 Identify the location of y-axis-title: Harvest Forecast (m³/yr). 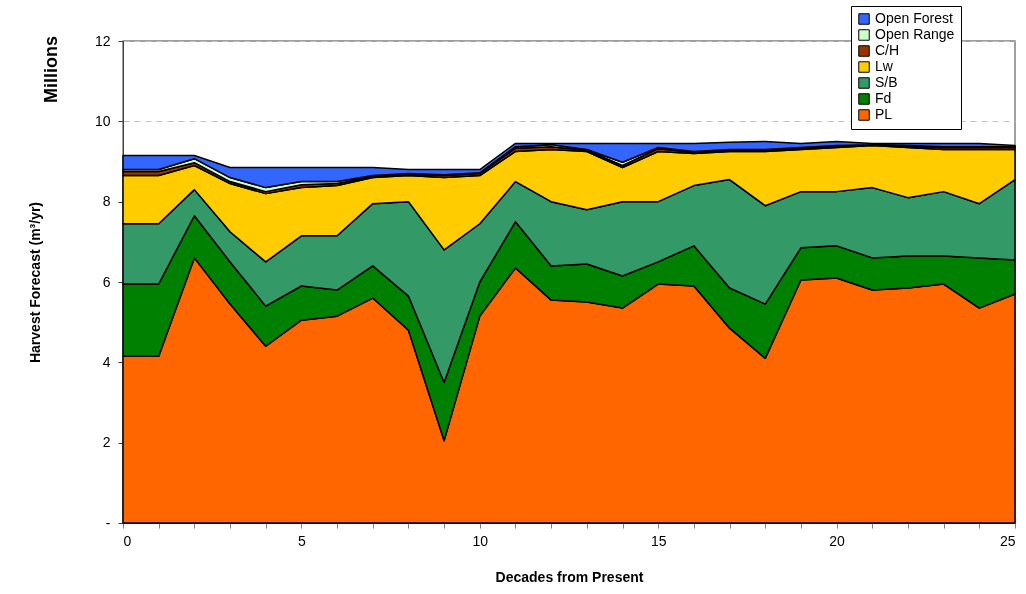
(34, 282).